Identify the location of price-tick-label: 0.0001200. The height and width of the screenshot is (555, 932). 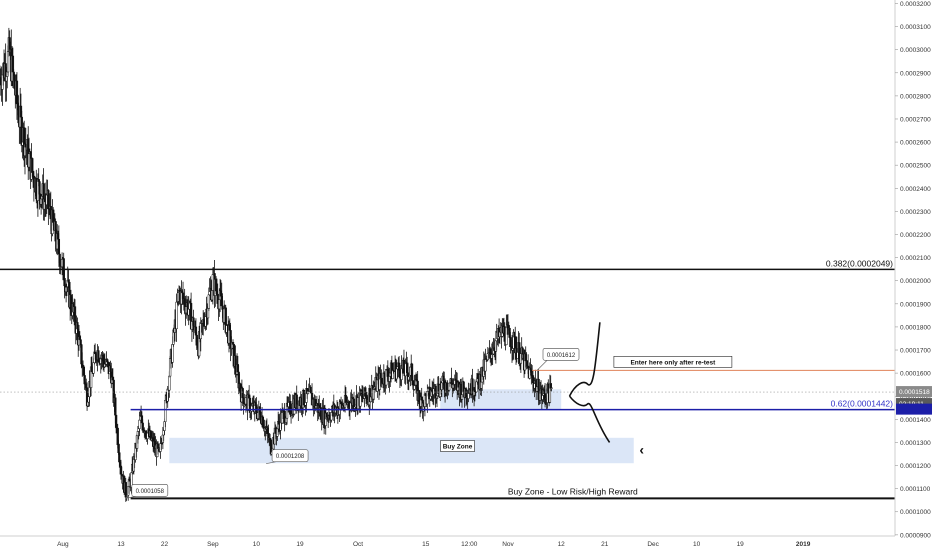
(915, 466).